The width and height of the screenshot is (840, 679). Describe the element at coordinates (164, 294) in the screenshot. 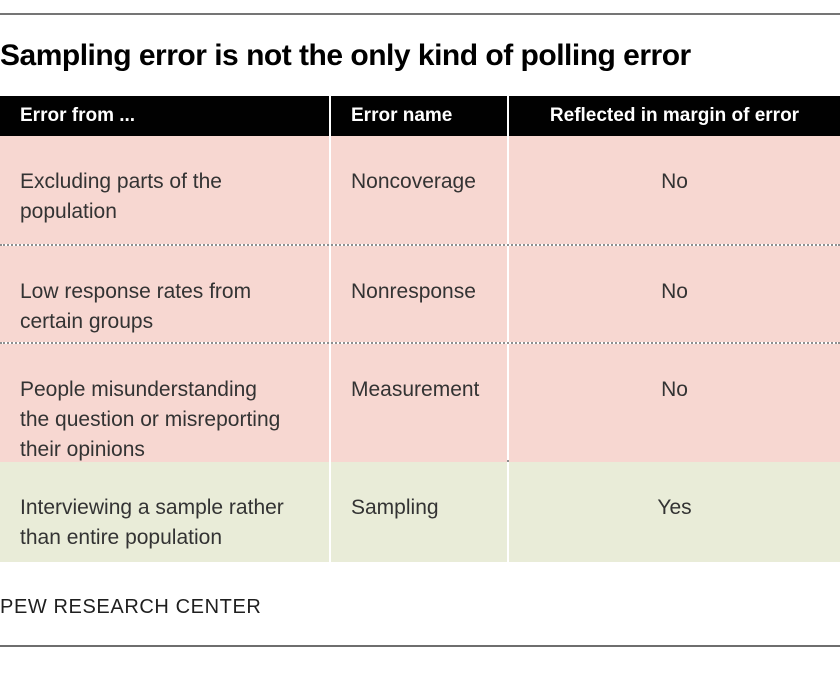

I see `cell-error-from: Low response rates from certain groups` at that location.